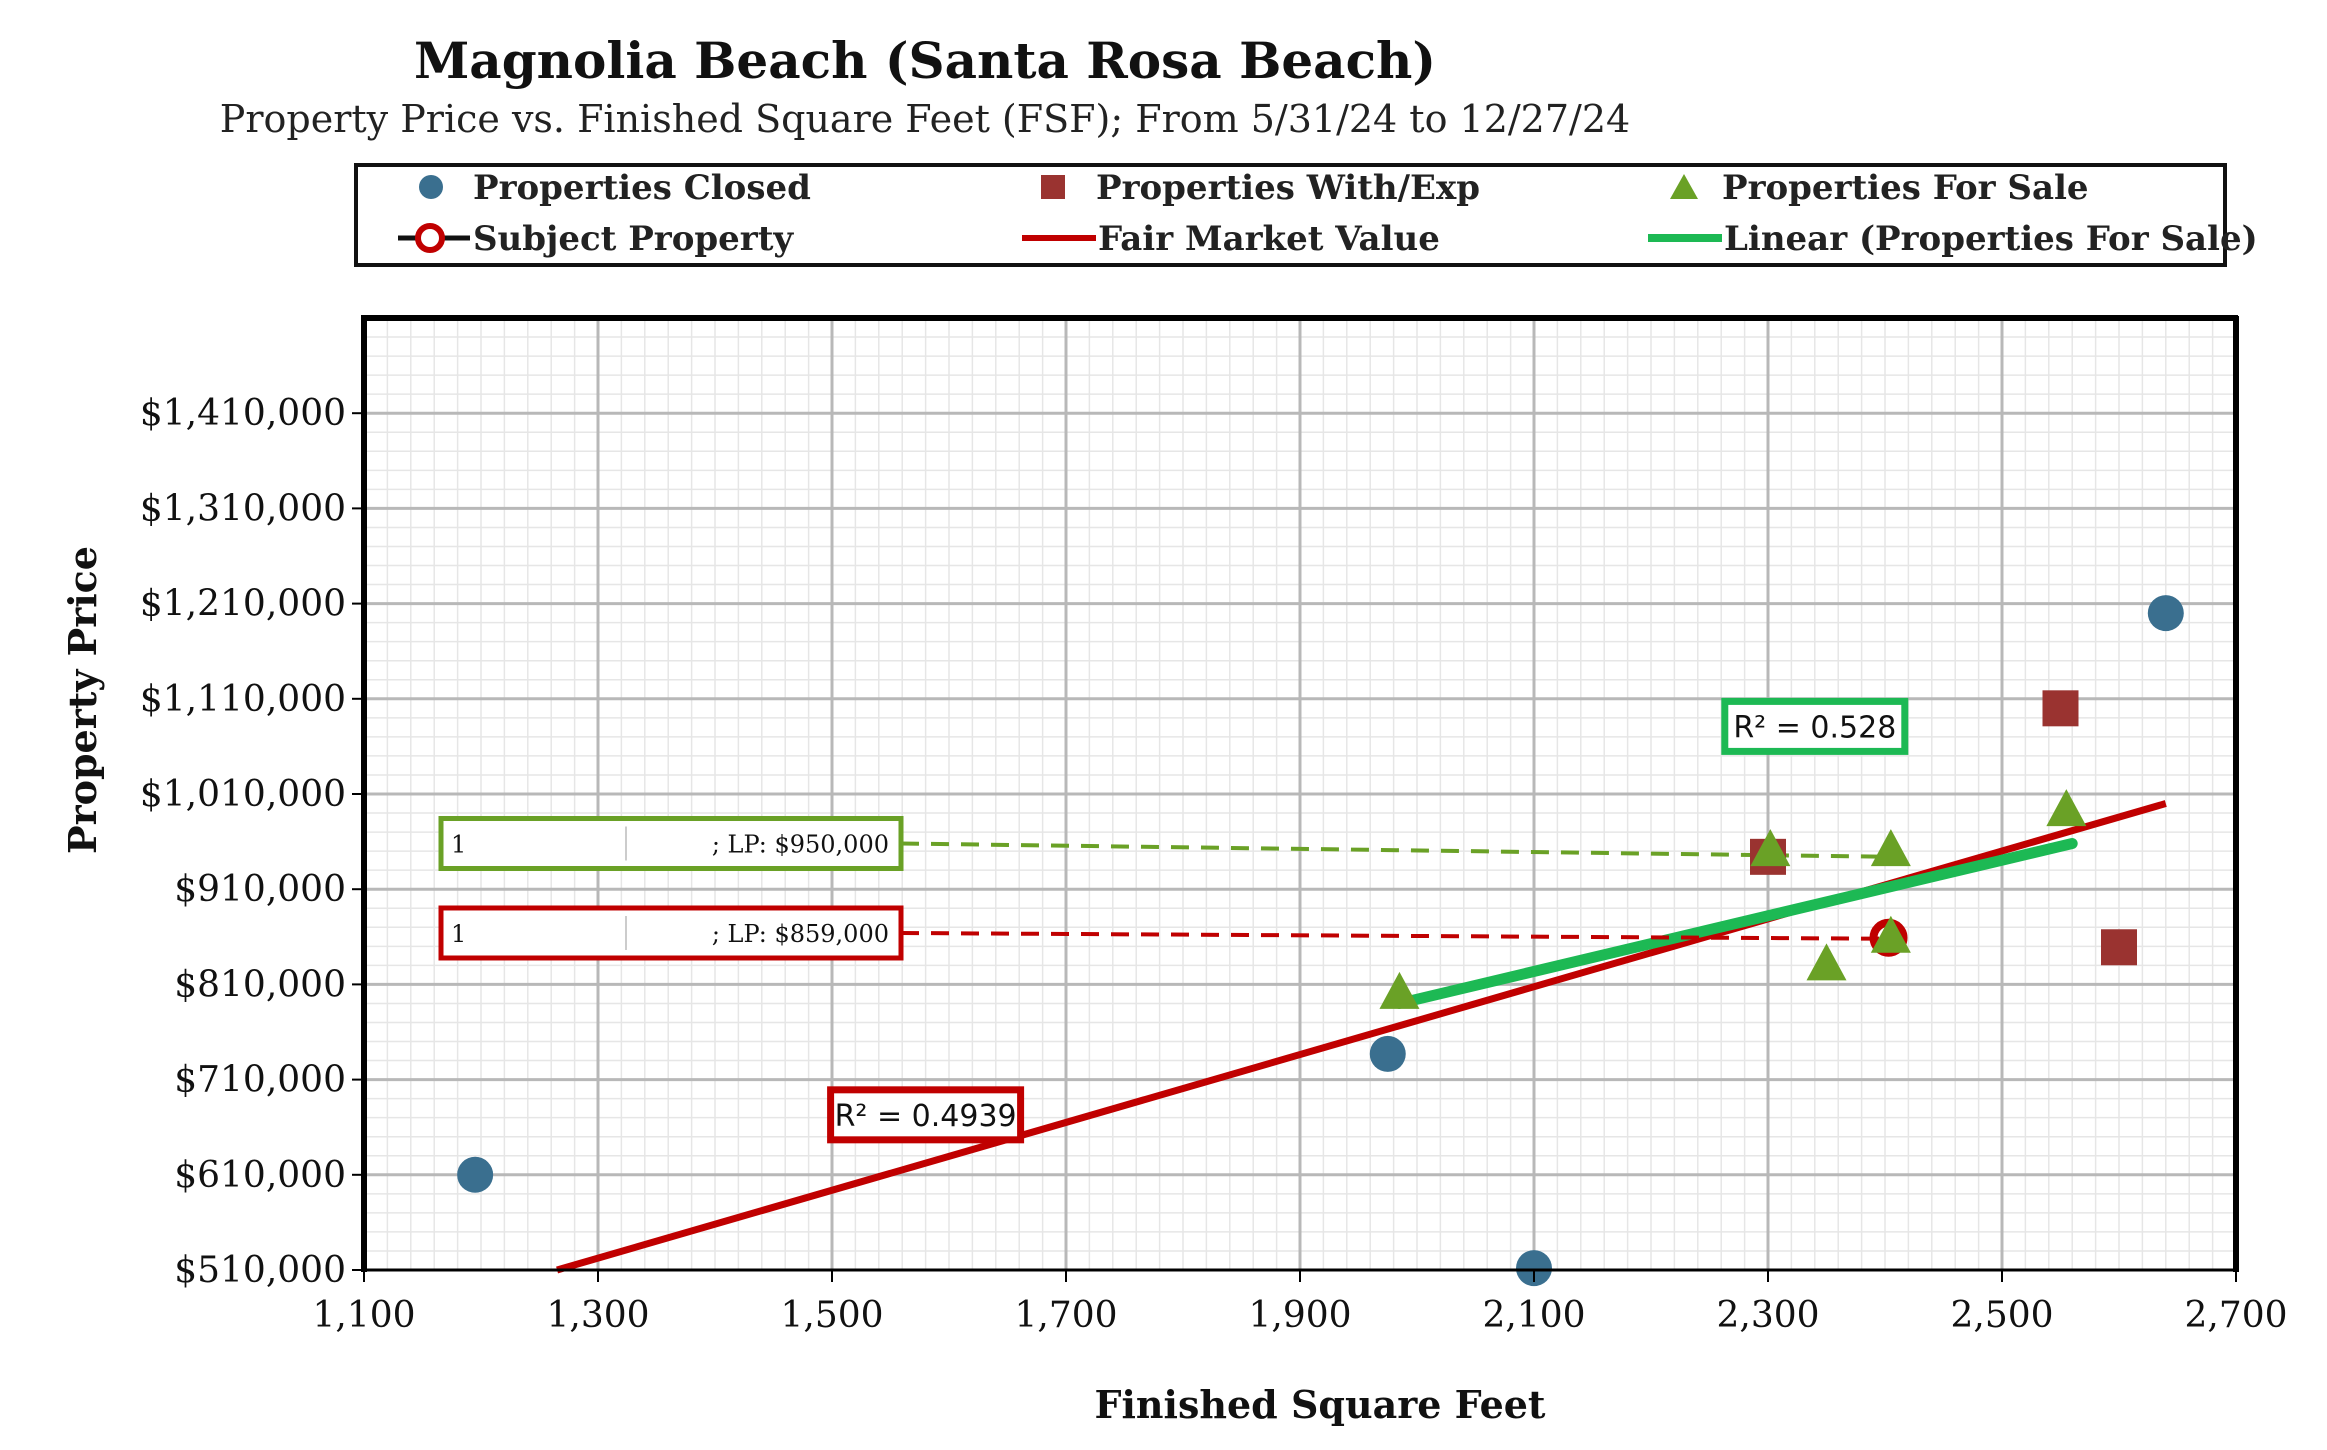 The width and height of the screenshot is (2327, 1450). What do you see at coordinates (671, 844) in the screenshot?
I see `callout-950-box` at bounding box center [671, 844].